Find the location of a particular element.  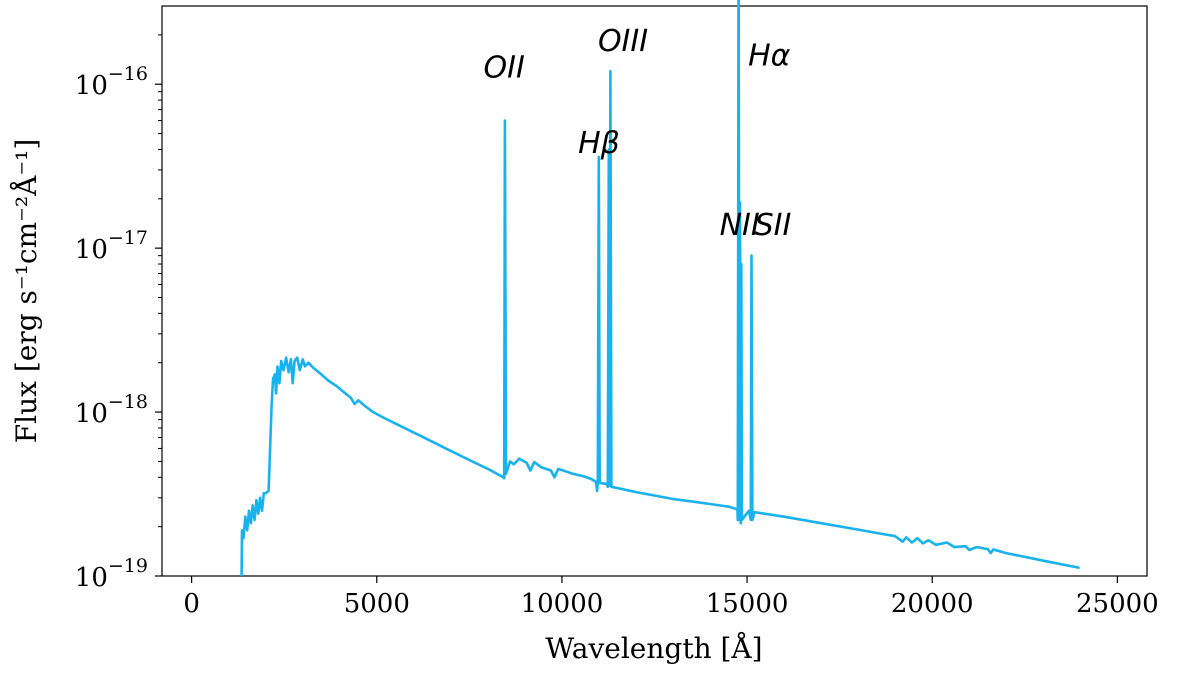

annotation-label: OIII is located at coordinates (623, 41).